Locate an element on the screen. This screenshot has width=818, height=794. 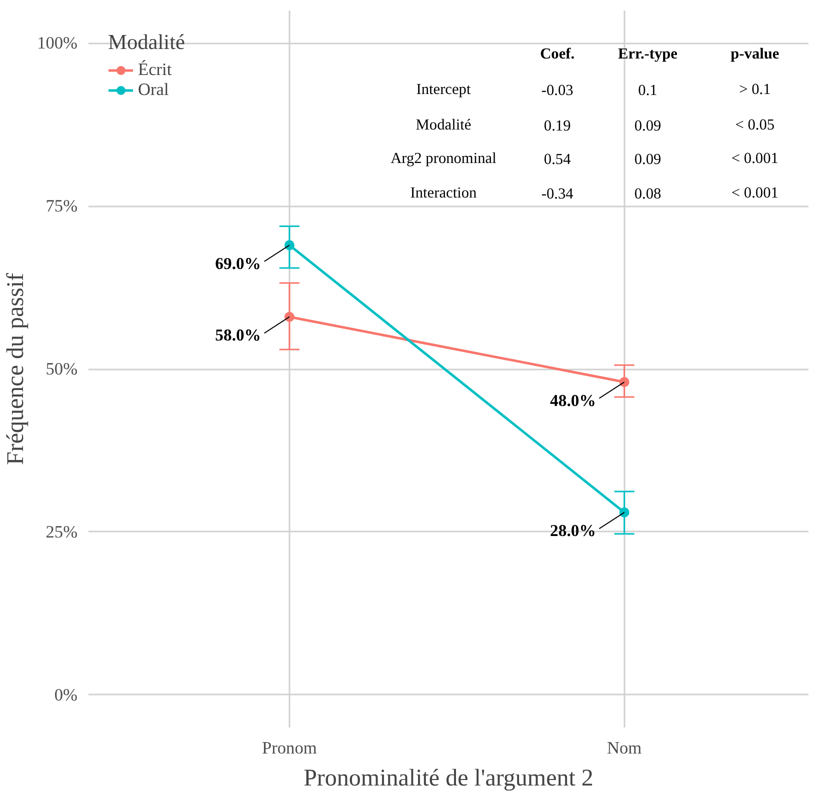
annotation: < 0.05 is located at coordinates (755, 125).